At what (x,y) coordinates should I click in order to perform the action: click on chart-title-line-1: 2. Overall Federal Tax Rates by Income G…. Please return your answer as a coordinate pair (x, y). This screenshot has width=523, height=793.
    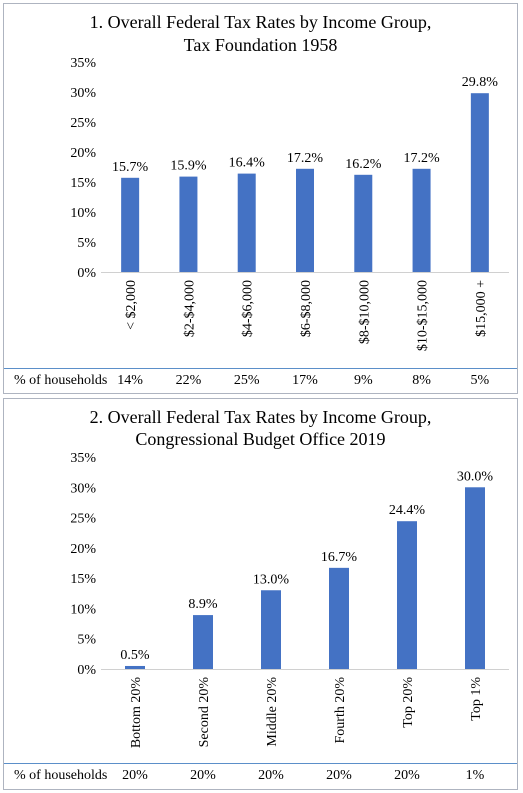
    Looking at the image, I should click on (261, 417).